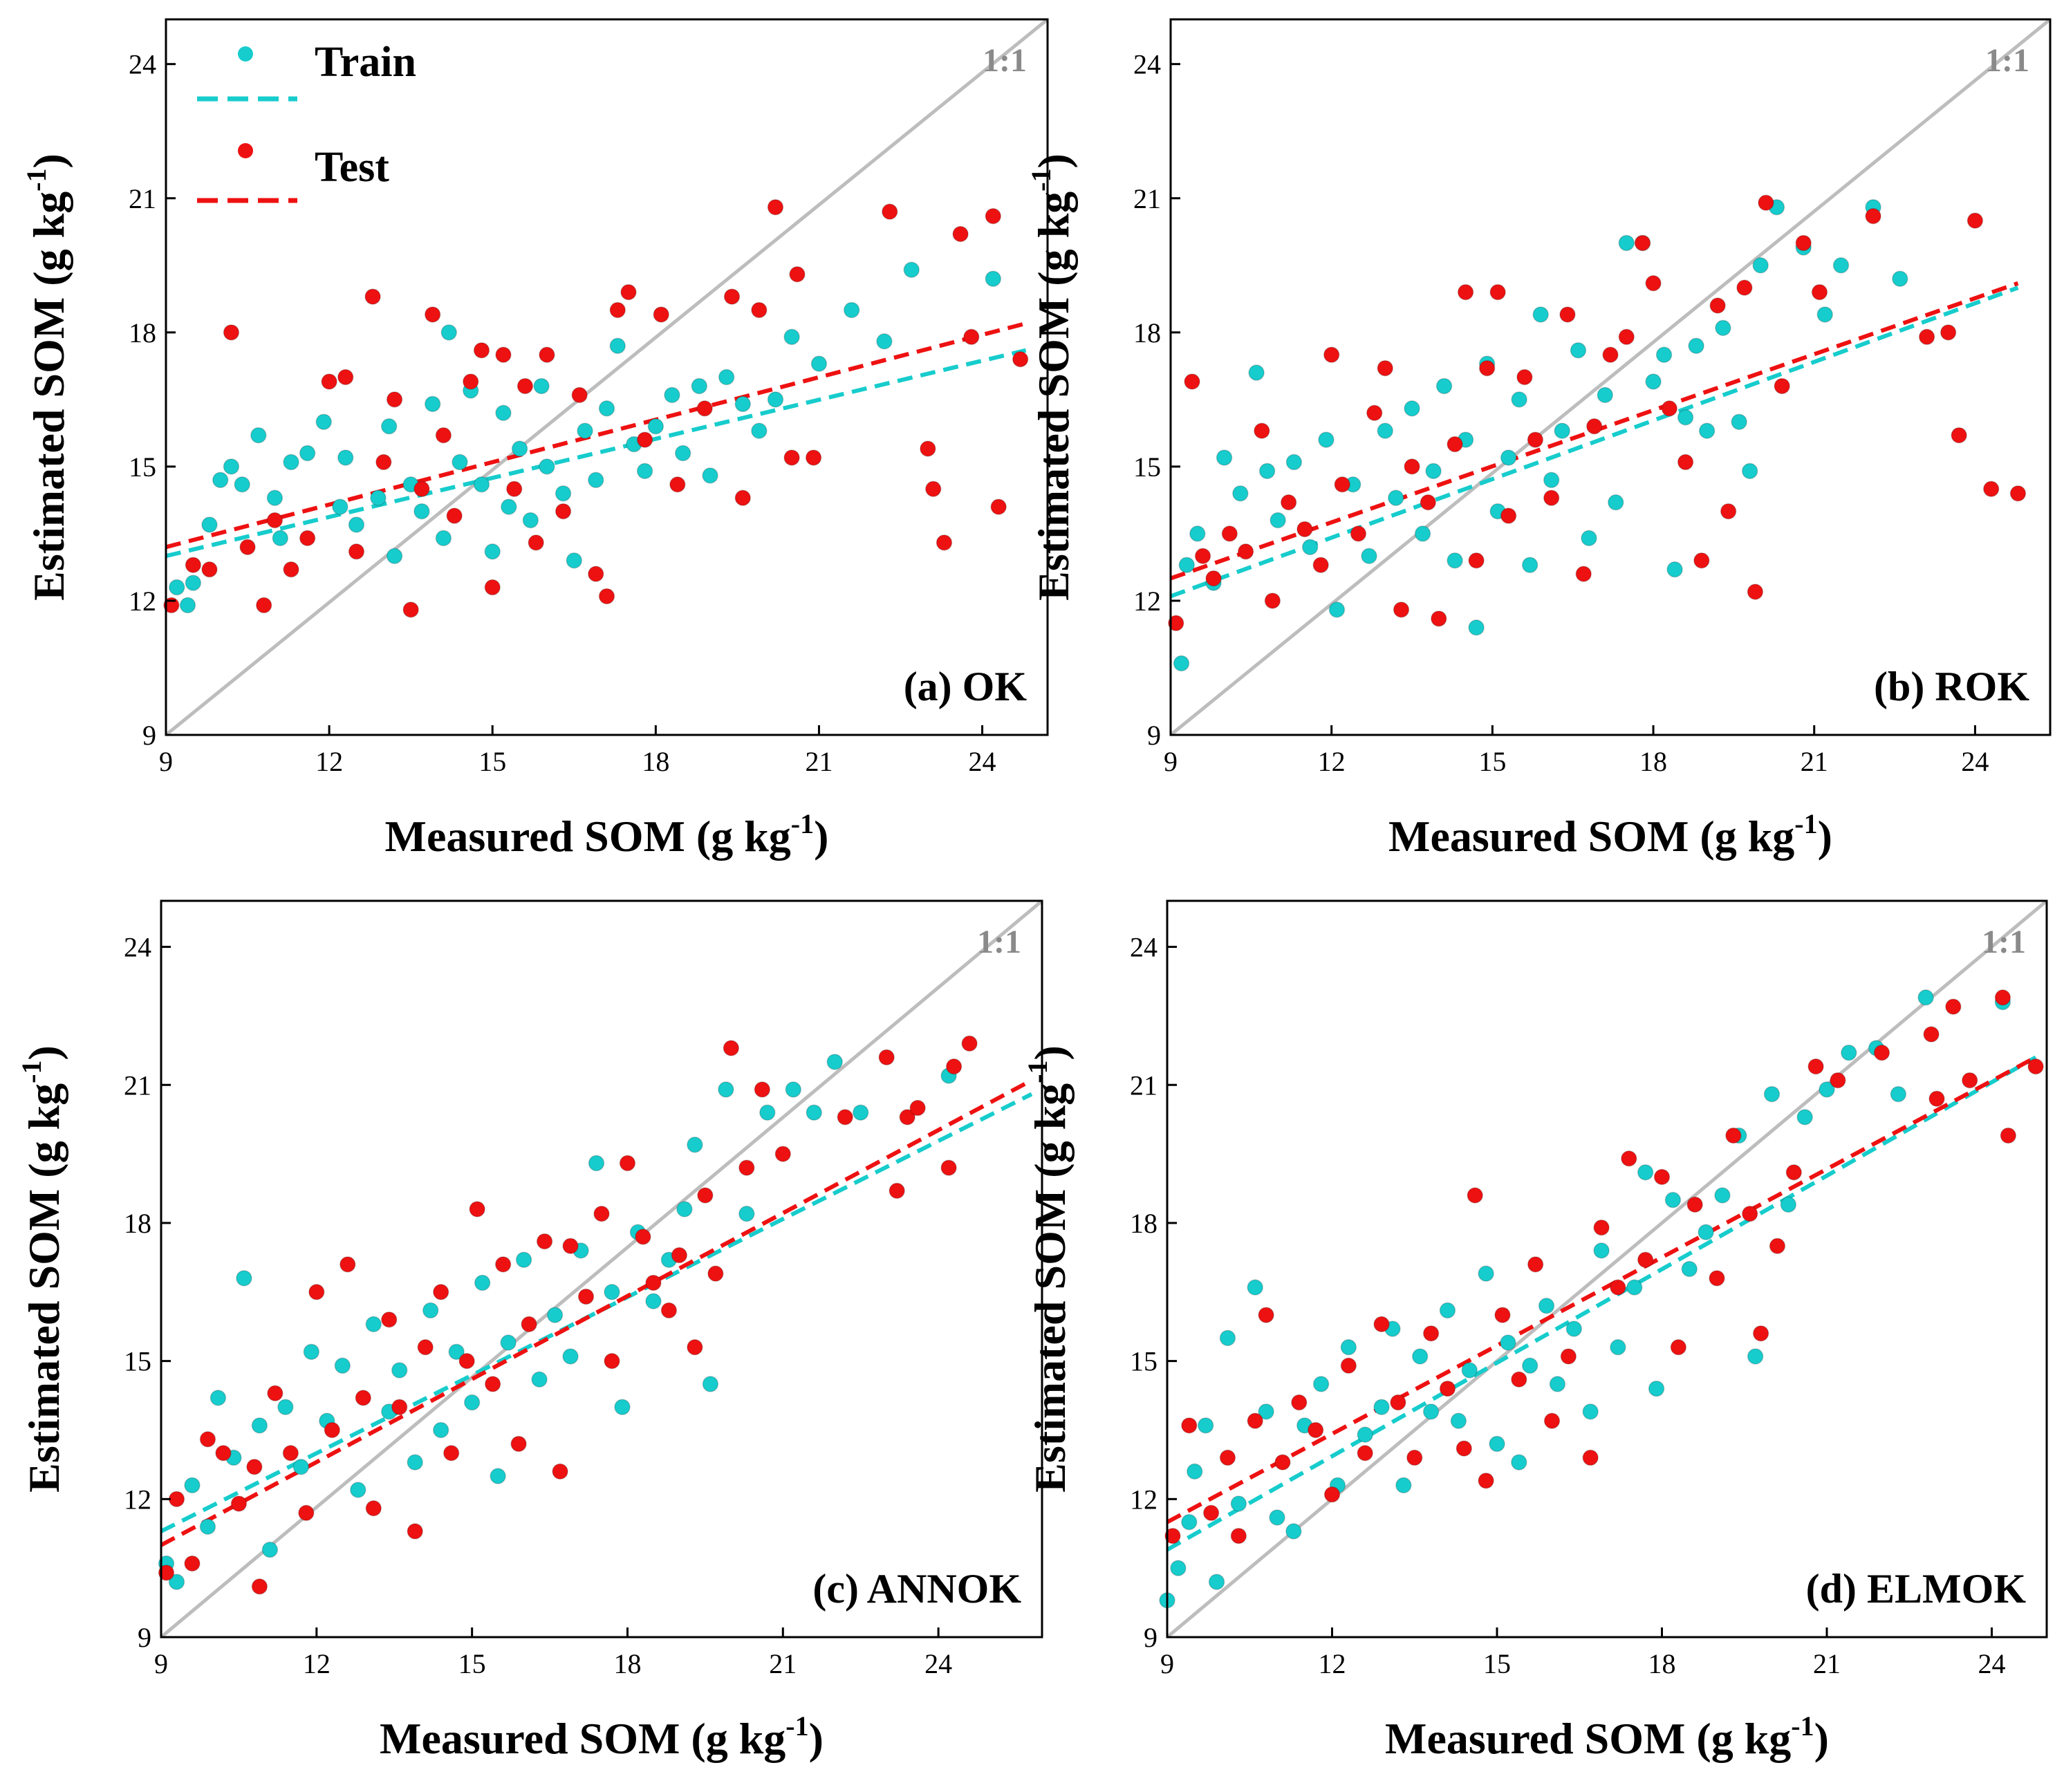 This screenshot has height=1792, width=2064. I want to click on y-tick-label: 21, so click(1147, 198).